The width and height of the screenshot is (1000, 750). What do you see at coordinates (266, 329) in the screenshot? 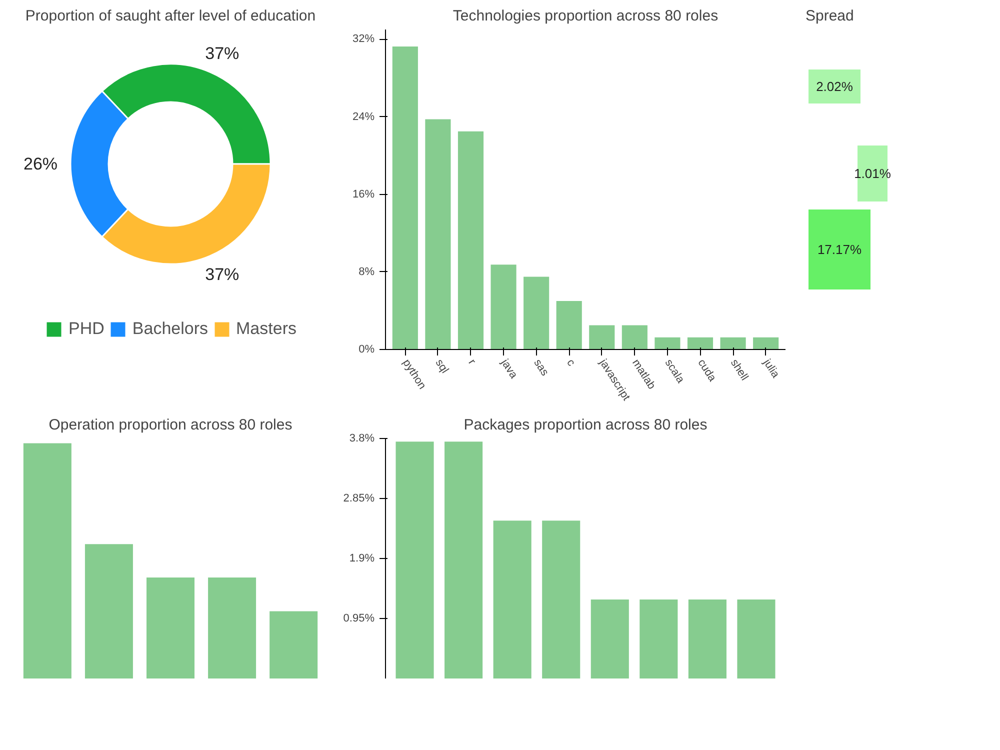
I see `legend-label: Masters` at bounding box center [266, 329].